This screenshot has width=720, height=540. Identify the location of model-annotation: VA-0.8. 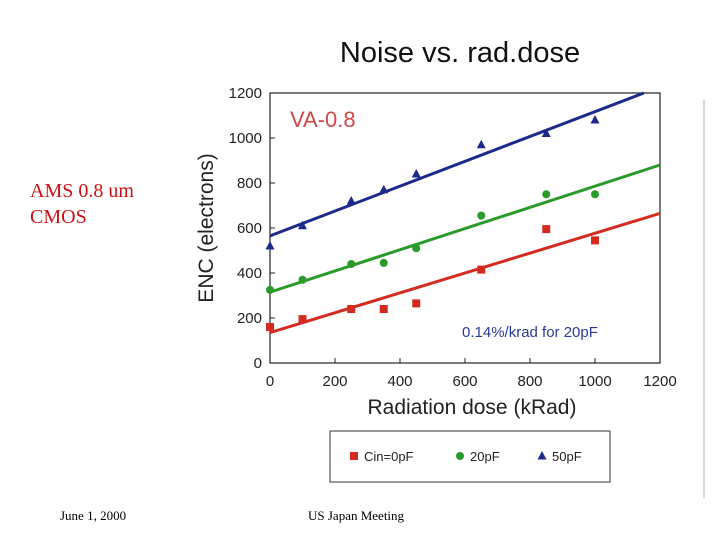
(323, 119).